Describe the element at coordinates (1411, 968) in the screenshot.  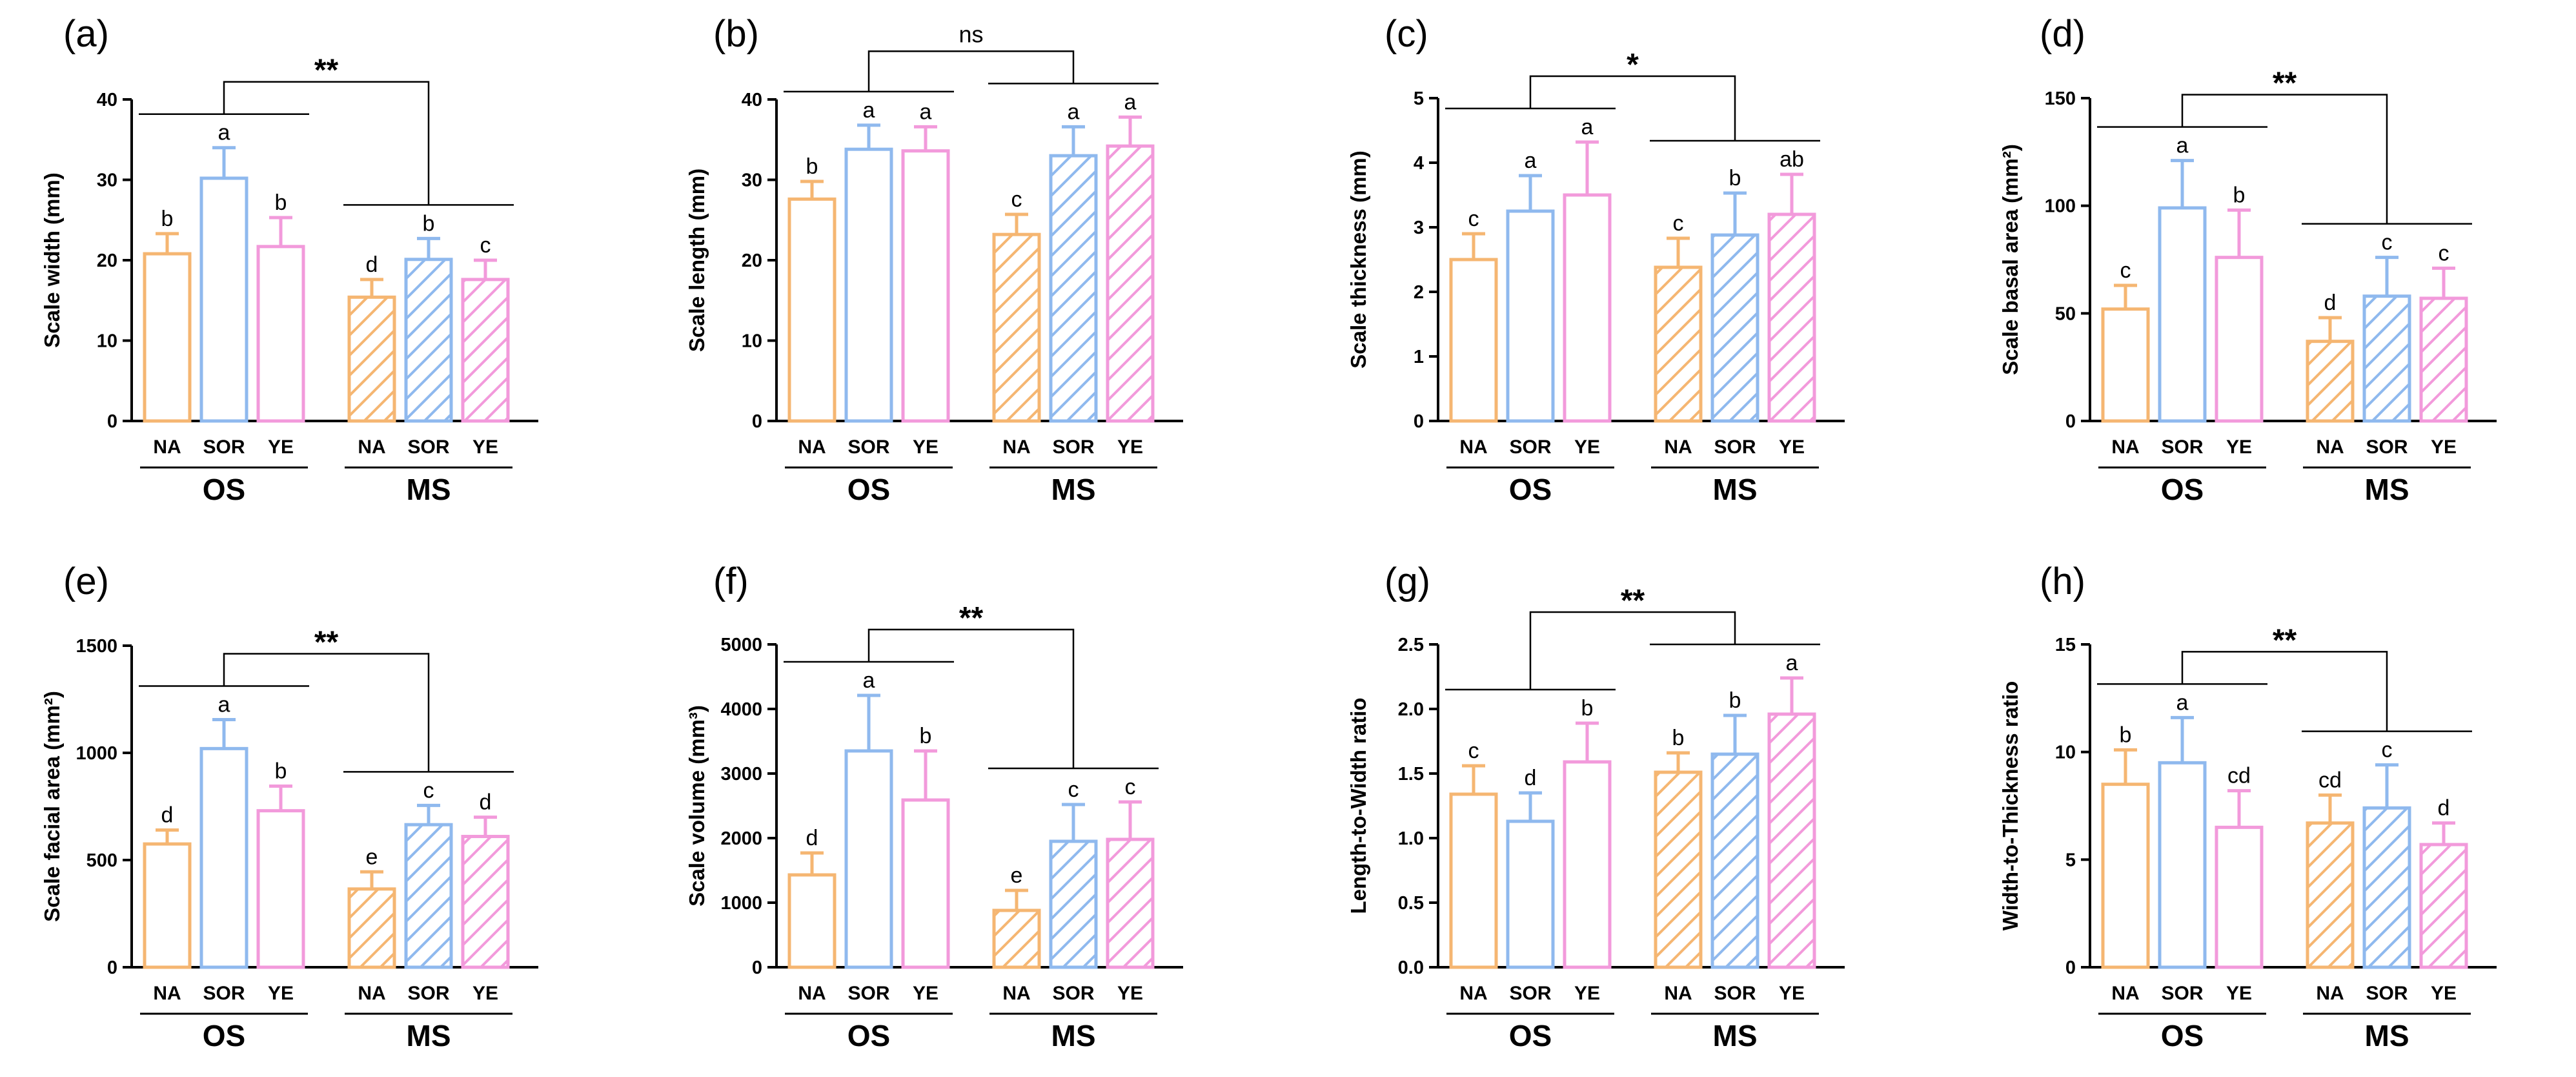
I see `y-tick-label: 0.0` at that location.